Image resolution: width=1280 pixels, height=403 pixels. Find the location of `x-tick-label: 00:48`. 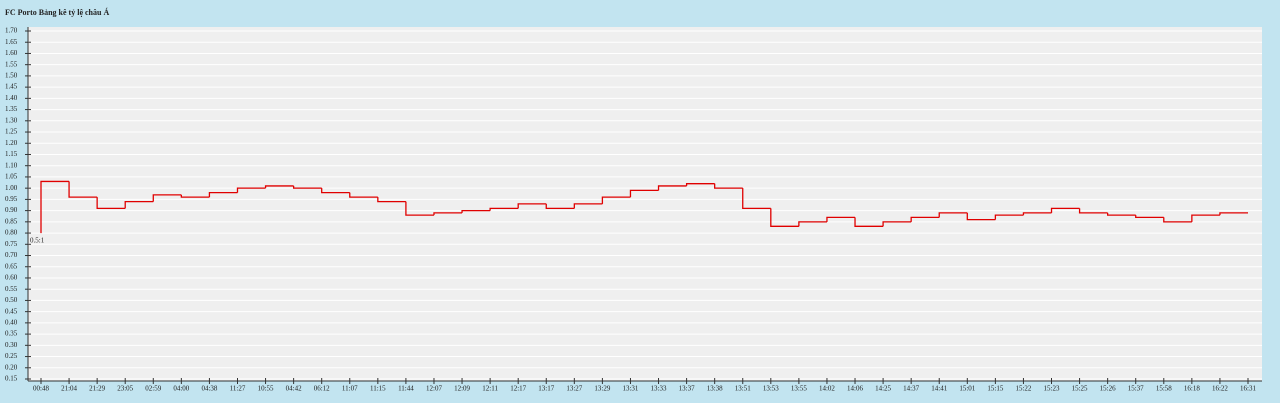

x-tick-label: 00:48 is located at coordinates (41, 389).